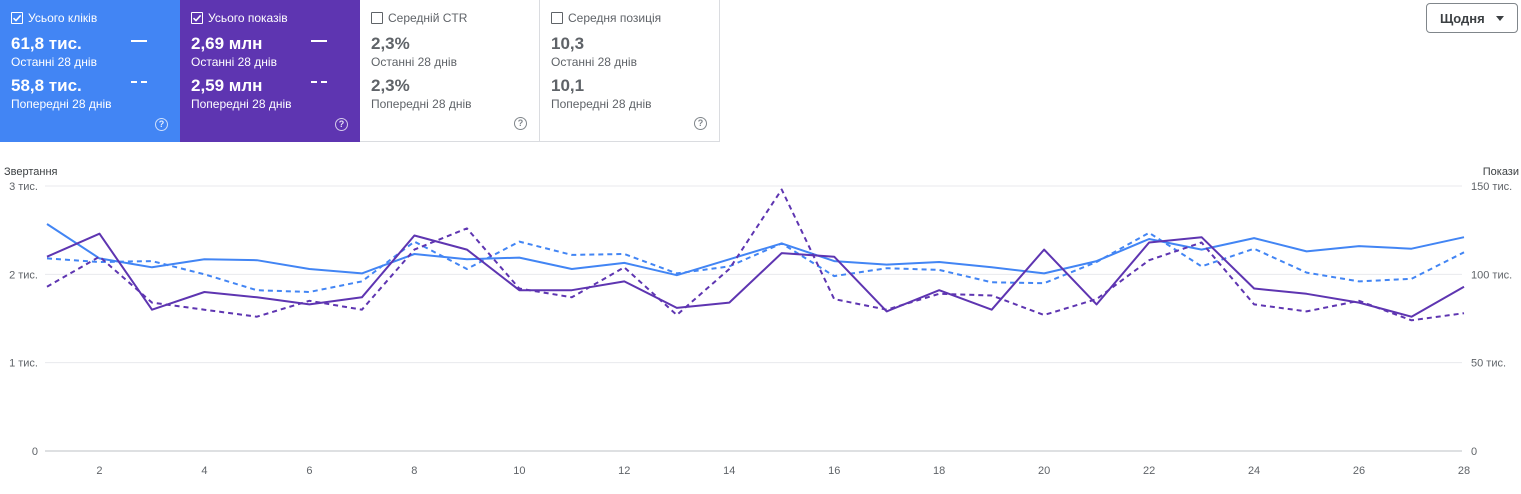 Image resolution: width=1521 pixels, height=494 pixels. I want to click on previous-value: 2,3%, so click(390, 85).